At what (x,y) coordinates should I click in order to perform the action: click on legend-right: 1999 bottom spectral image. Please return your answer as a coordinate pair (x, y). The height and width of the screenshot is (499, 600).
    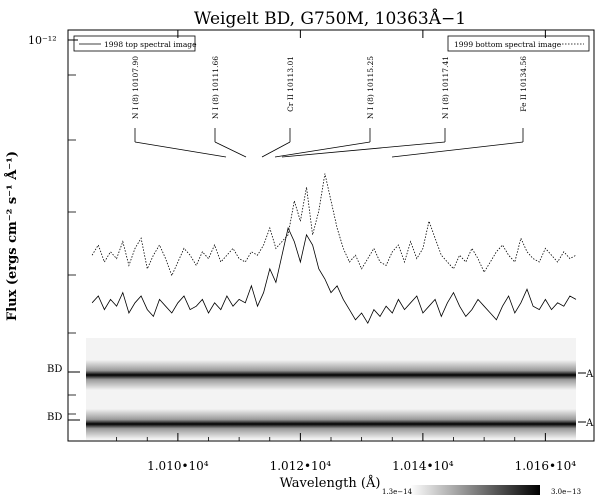
    Looking at the image, I should click on (518, 43).